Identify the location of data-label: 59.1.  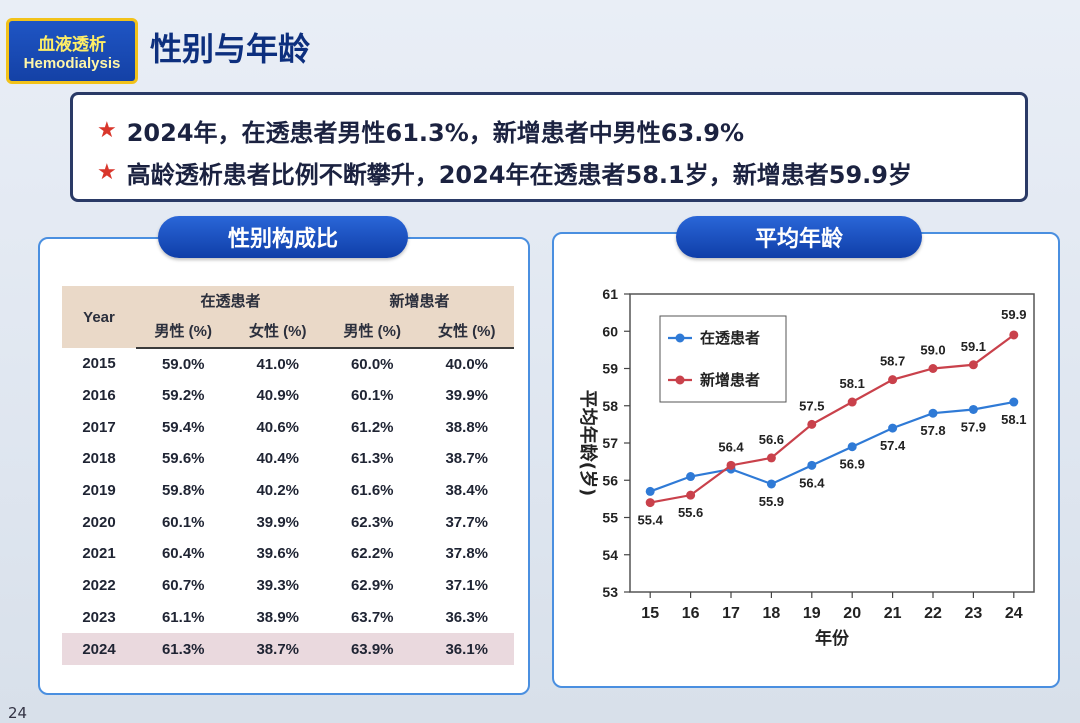
(973, 346).